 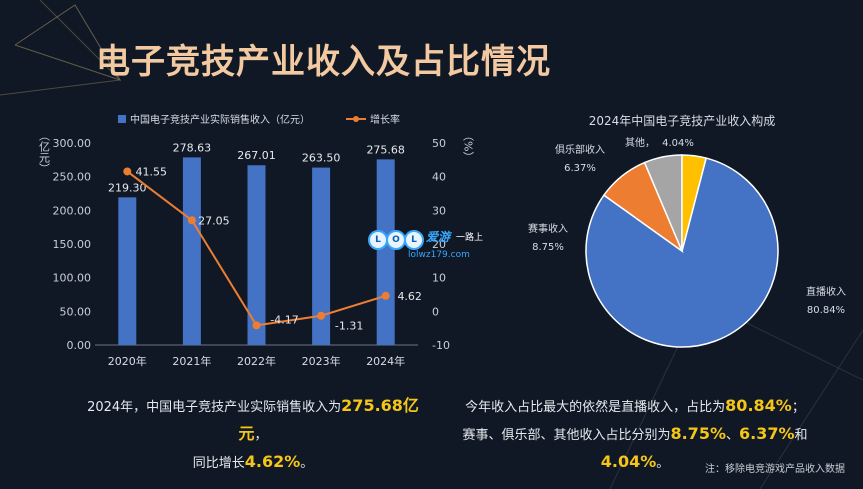 I want to click on summary-left-text-2: ，, so click(x=261, y=435).